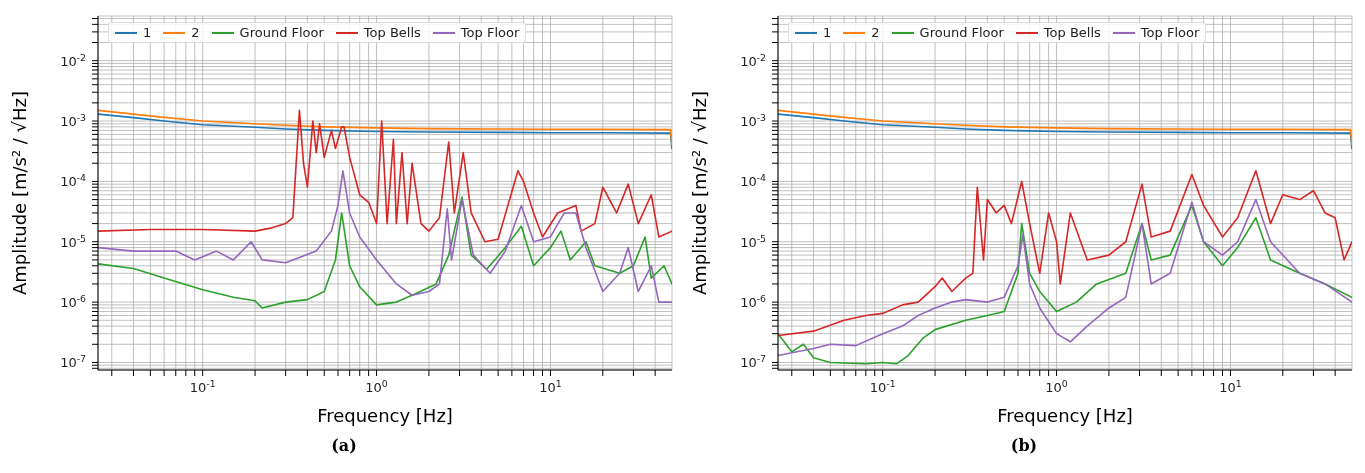 Image resolution: width=1365 pixels, height=473 pixels. I want to click on text: (a), so click(344, 445).